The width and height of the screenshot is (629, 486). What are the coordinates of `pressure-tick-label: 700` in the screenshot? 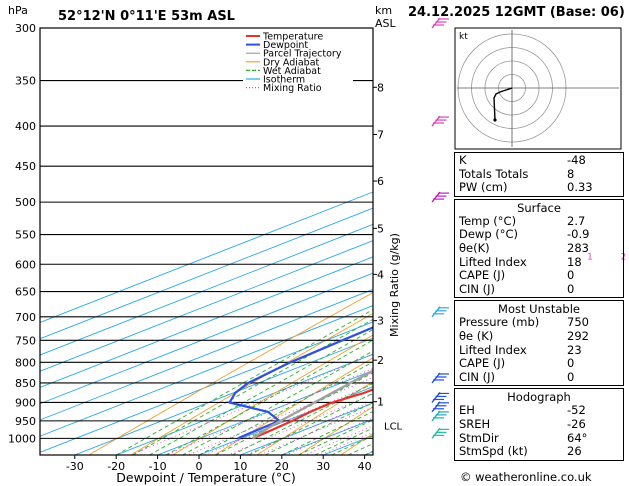 It's located at (25, 317).